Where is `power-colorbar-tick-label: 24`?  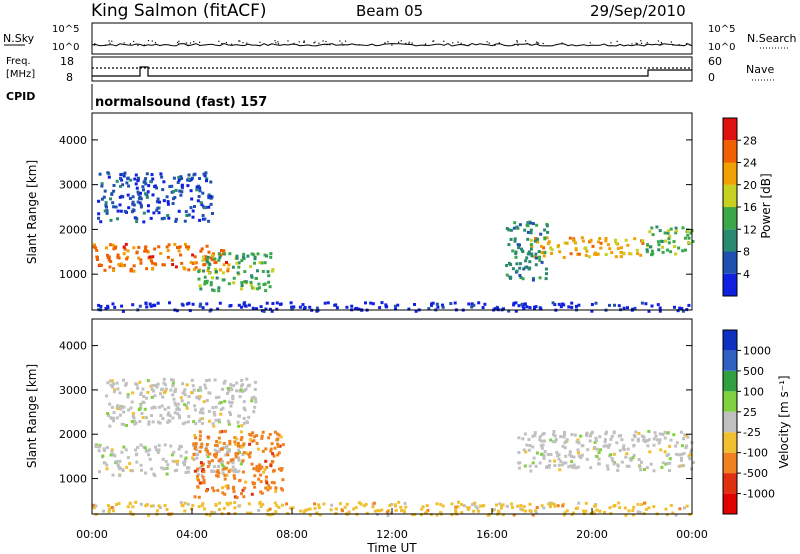
power-colorbar-tick-label: 24 is located at coordinates (750, 163).